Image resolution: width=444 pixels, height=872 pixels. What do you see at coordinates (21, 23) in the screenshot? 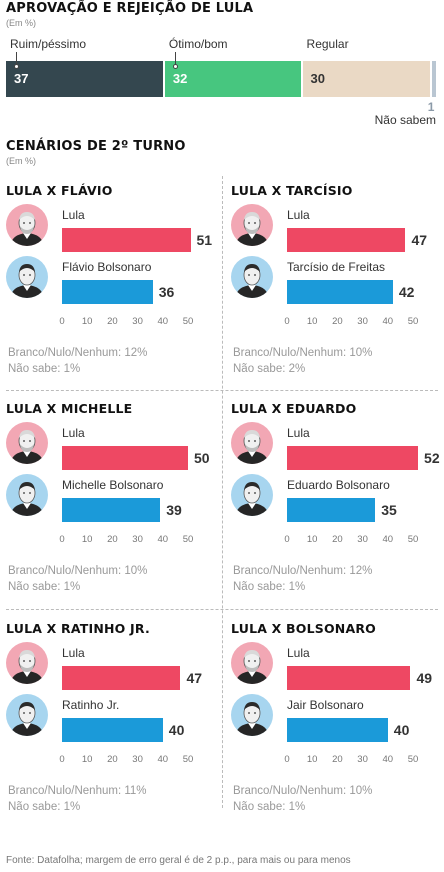
I see `approval-unit: (Em %)` at bounding box center [21, 23].